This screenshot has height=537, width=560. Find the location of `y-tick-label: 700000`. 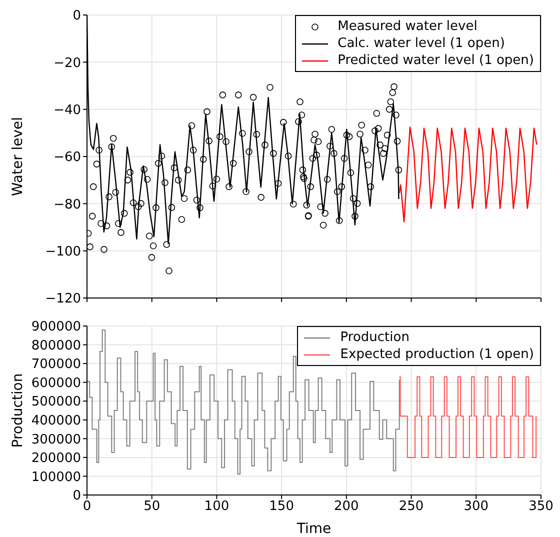

y-tick-label: 700000 is located at coordinates (56, 364).